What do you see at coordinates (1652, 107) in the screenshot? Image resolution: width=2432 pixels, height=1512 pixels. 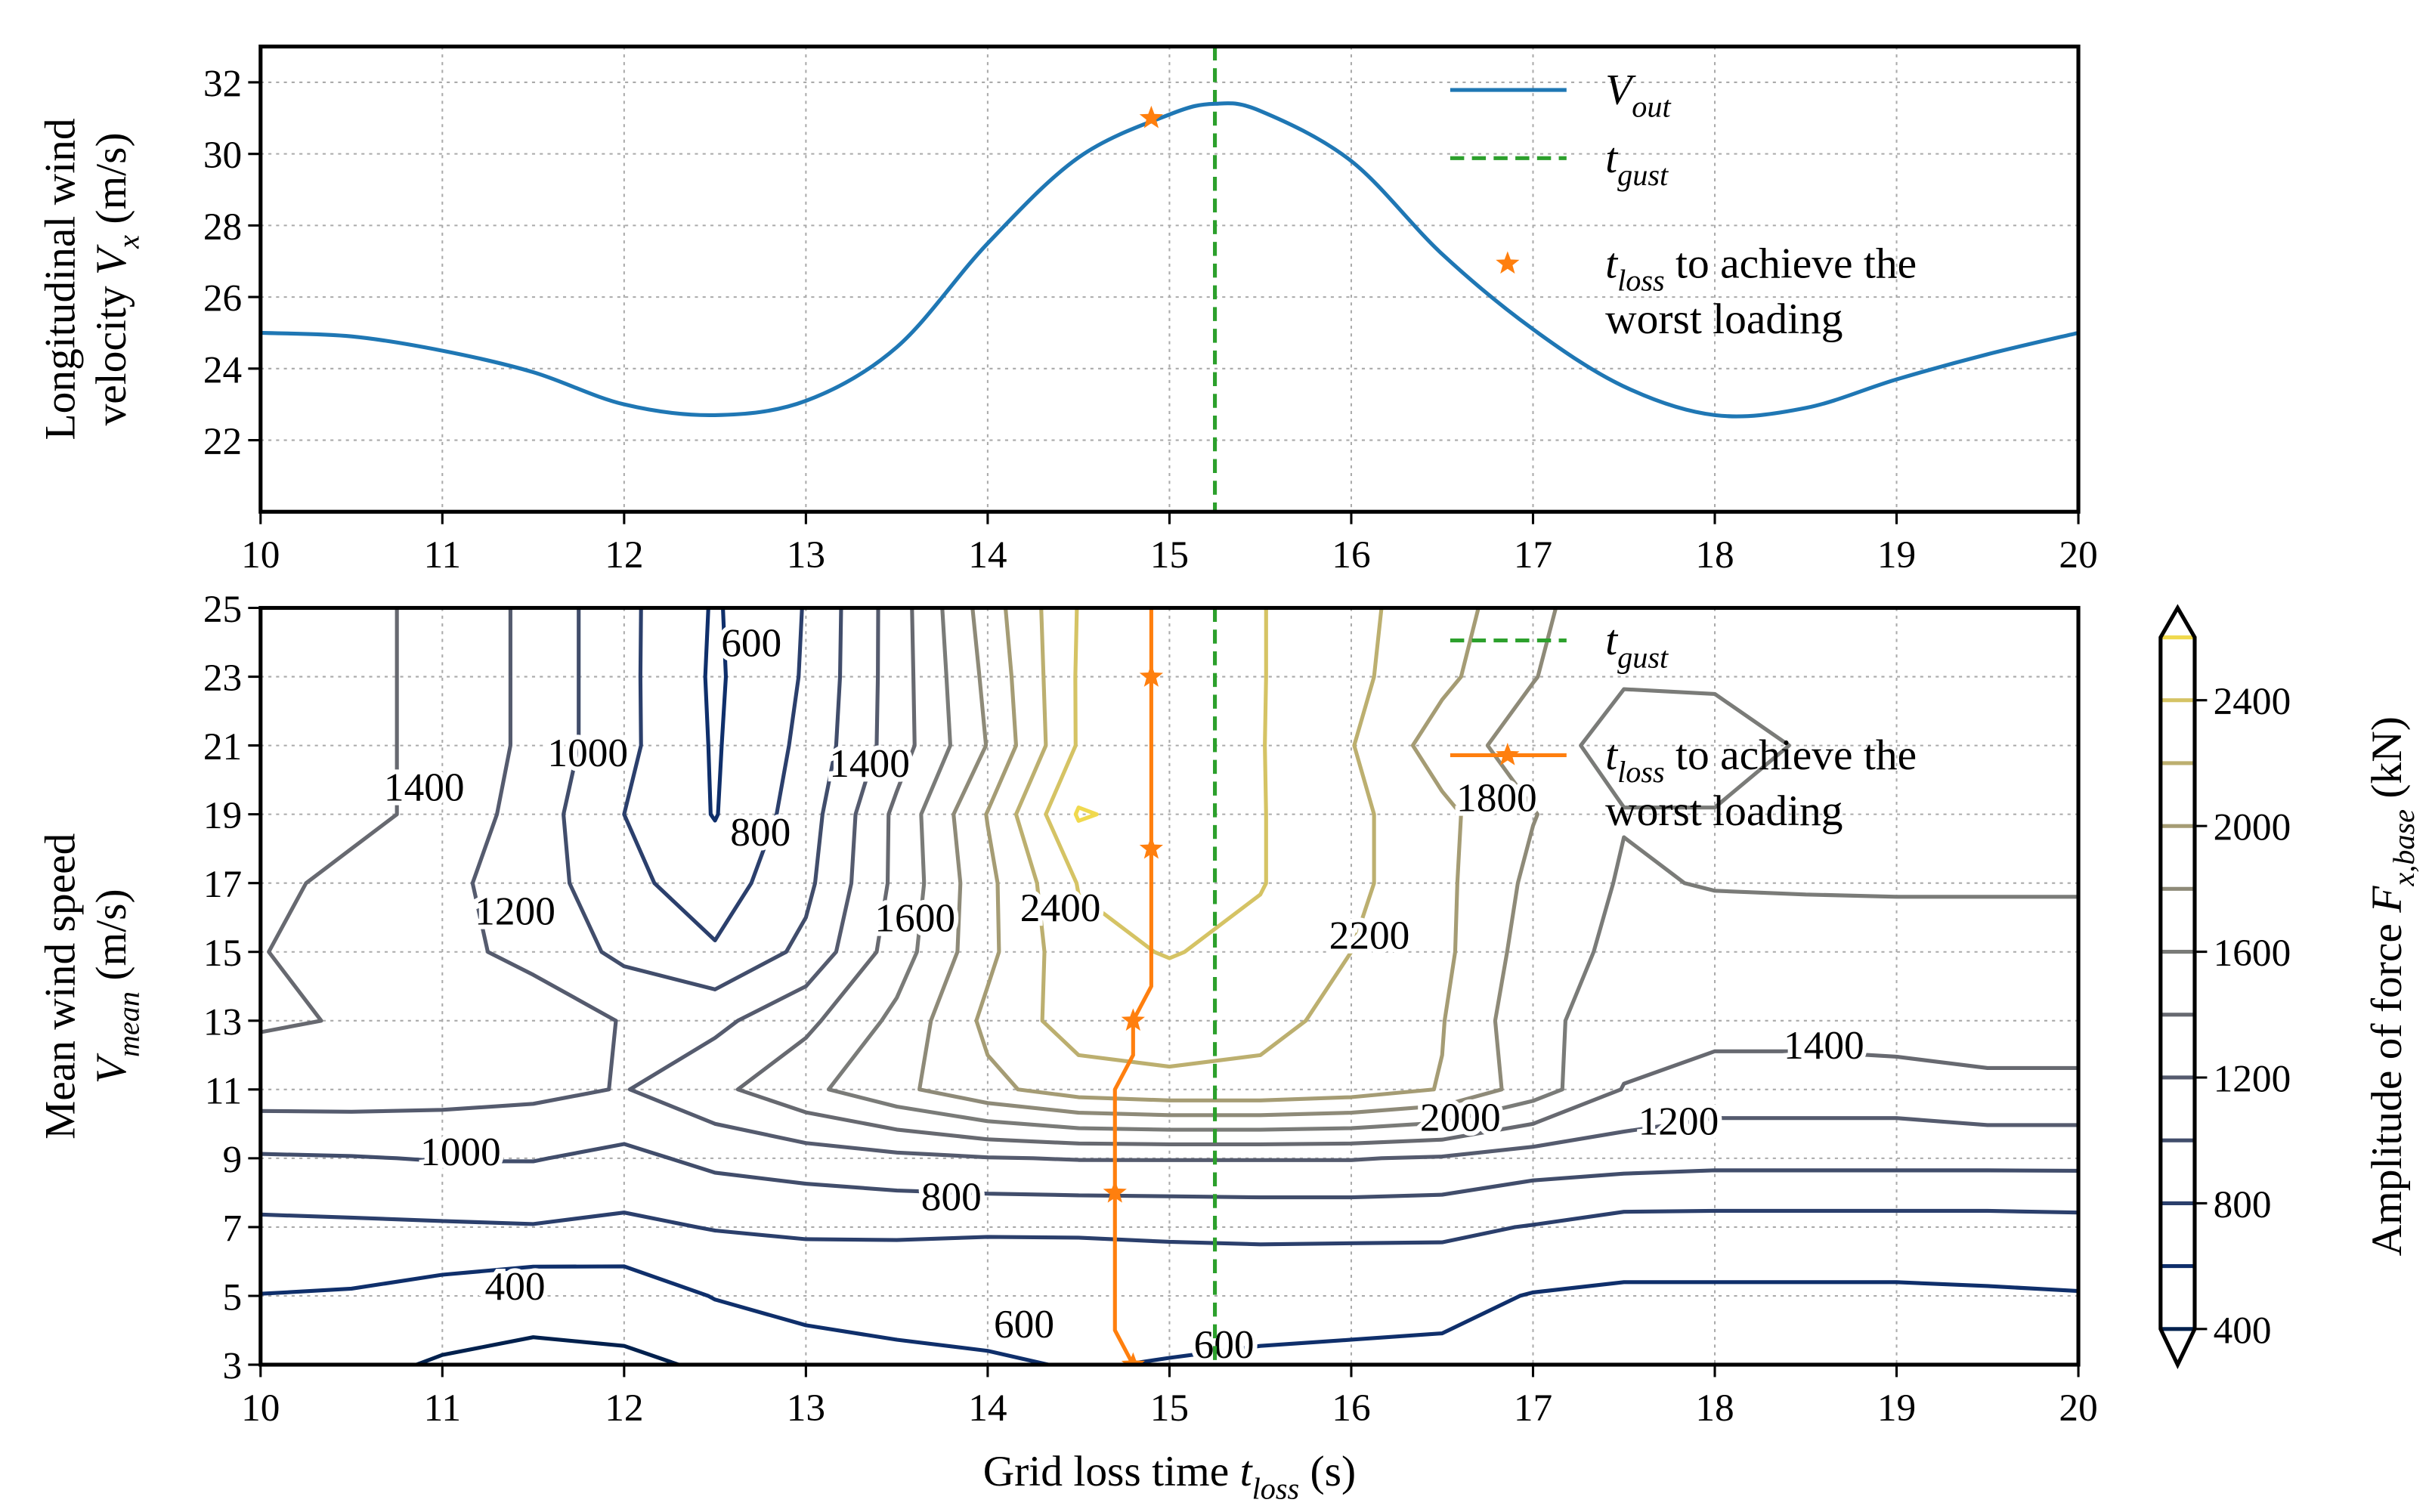 I see `label-subscript: out` at bounding box center [1652, 107].